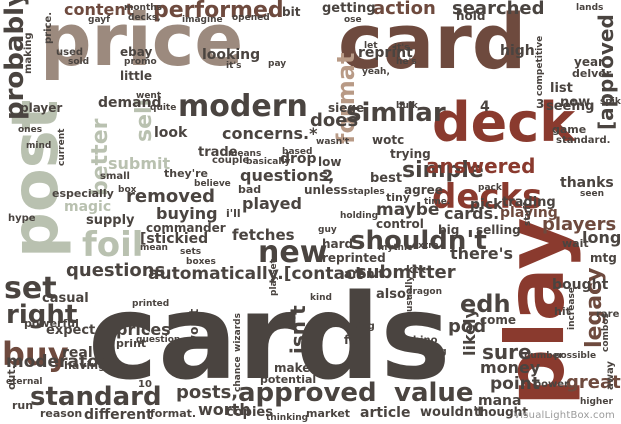  I want to click on word-couple: couple, so click(231, 160).